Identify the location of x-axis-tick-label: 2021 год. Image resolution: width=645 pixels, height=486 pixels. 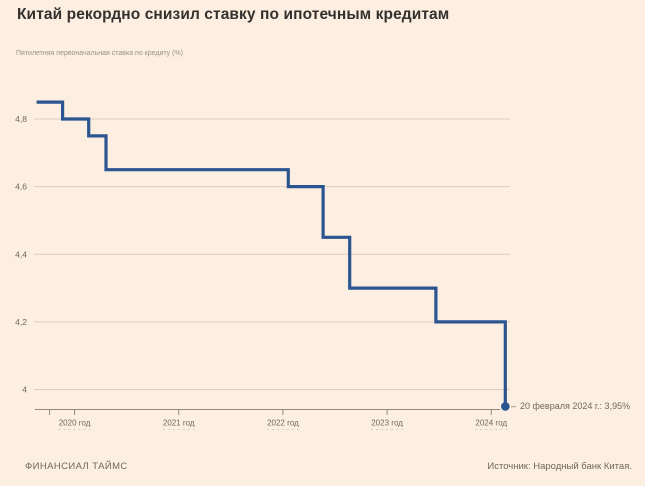
(179, 423).